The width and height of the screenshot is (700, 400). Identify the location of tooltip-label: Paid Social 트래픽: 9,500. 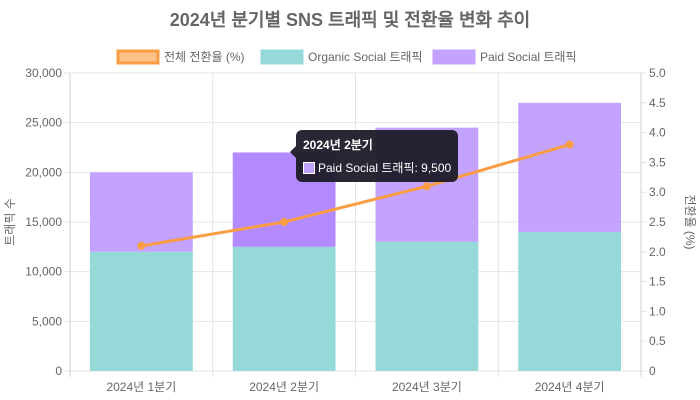
(385, 168).